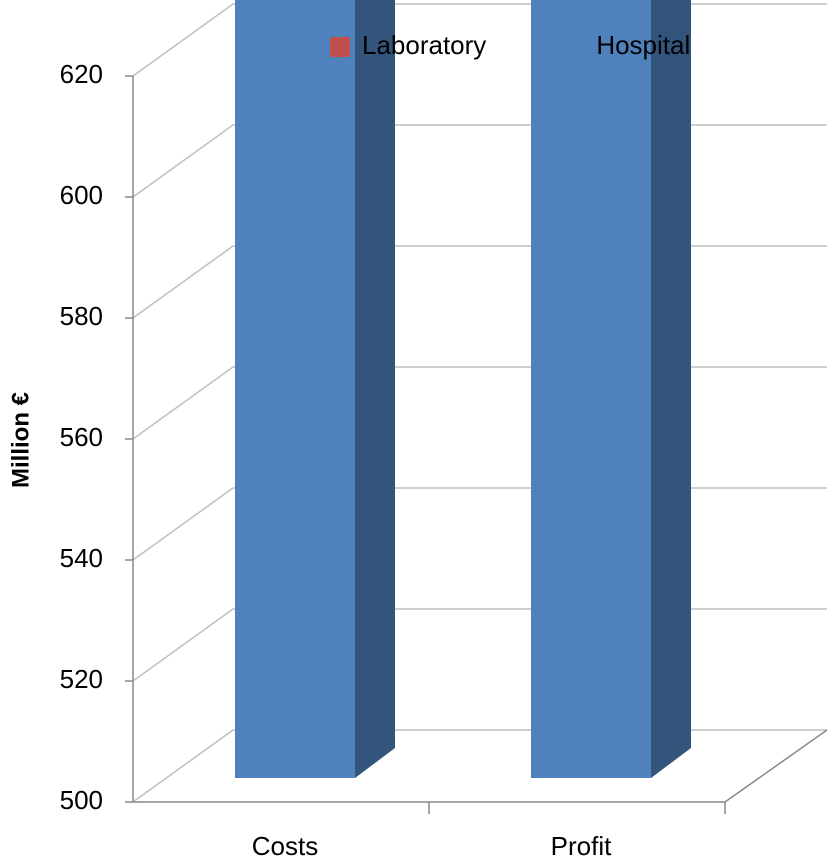 The width and height of the screenshot is (827, 860). Describe the element at coordinates (81, 437) in the screenshot. I see `y-tick-label: 560` at that location.